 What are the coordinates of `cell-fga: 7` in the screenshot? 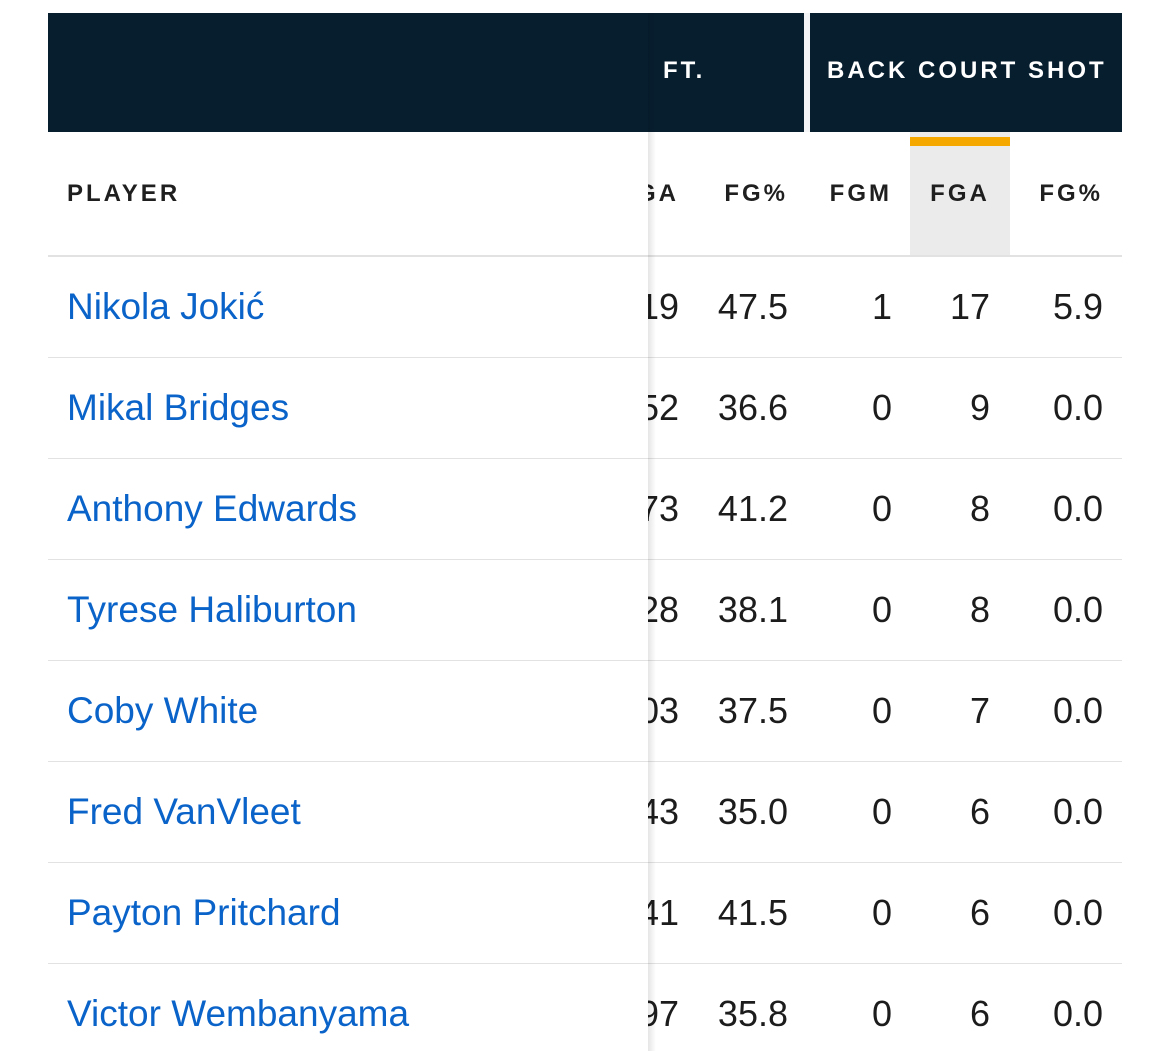 It's located at (979, 710).